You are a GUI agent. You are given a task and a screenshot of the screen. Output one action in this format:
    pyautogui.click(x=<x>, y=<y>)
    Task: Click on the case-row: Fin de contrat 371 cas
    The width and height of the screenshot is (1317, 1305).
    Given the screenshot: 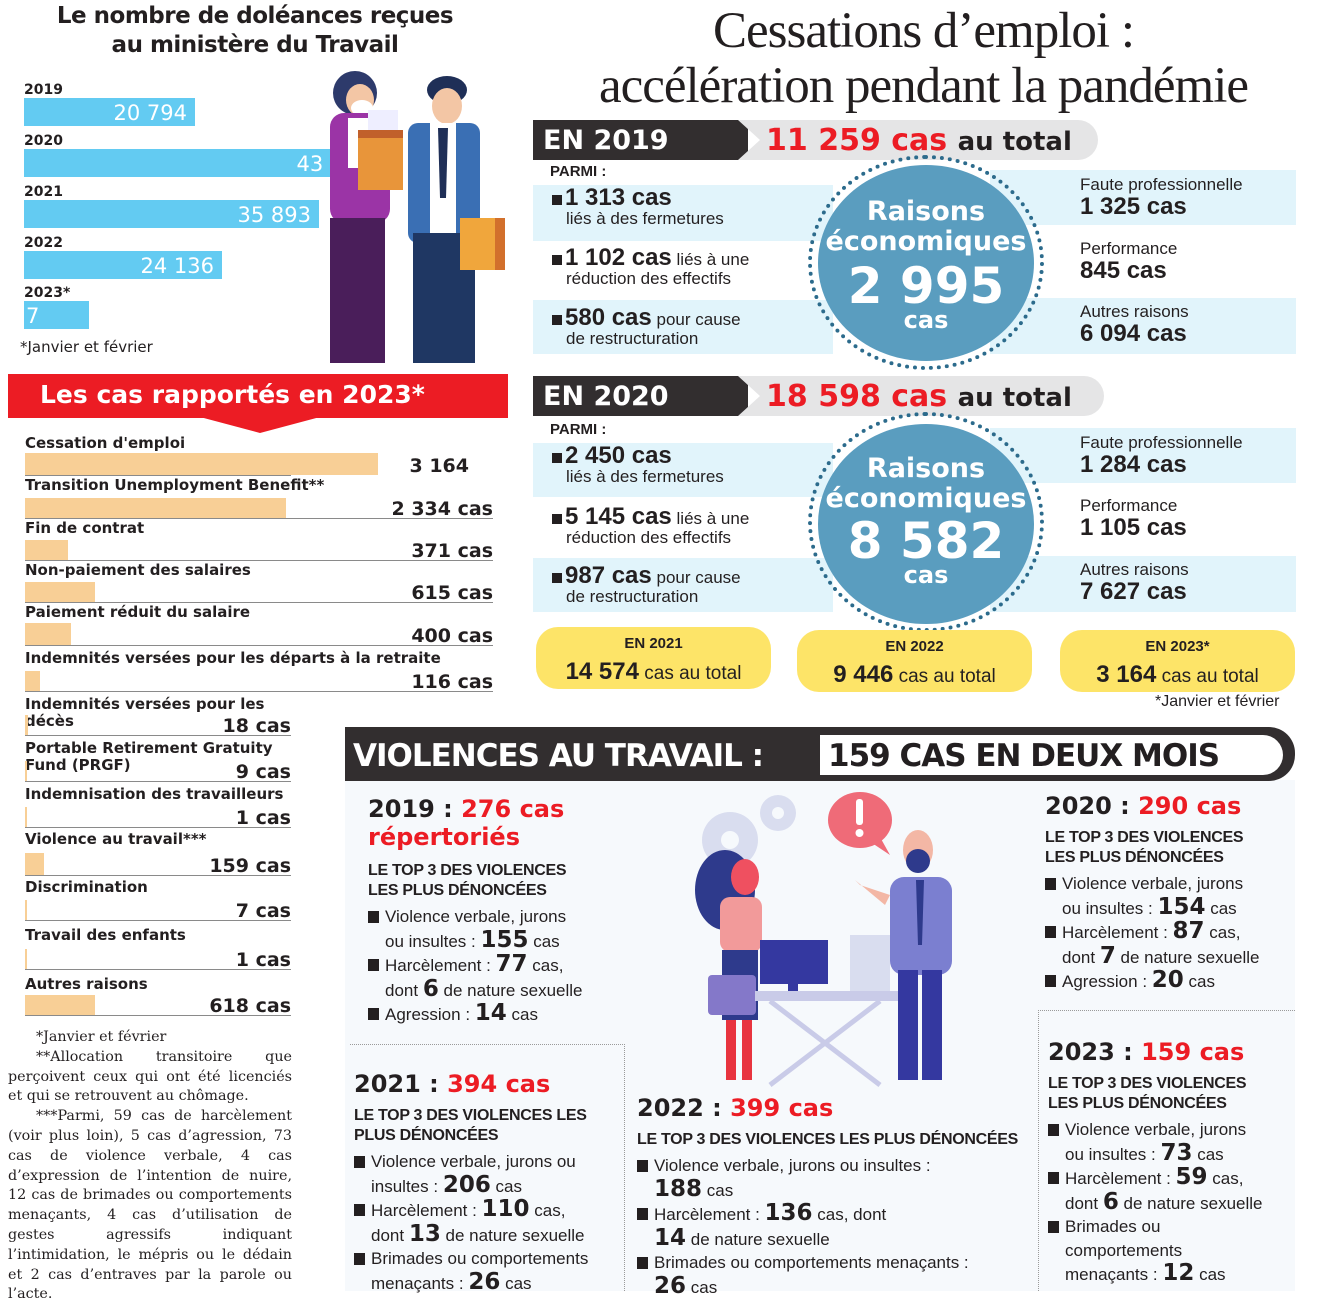 What is the action you would take?
    pyautogui.click(x=259, y=540)
    